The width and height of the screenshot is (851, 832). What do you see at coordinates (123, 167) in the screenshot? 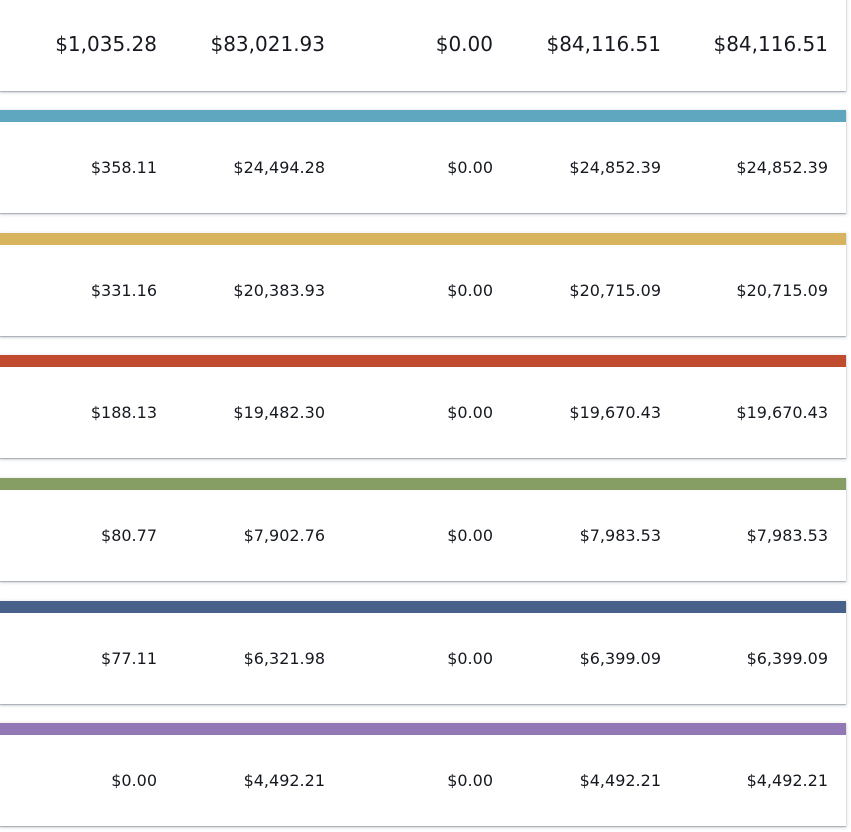
I see `row-value: $358.11` at bounding box center [123, 167].